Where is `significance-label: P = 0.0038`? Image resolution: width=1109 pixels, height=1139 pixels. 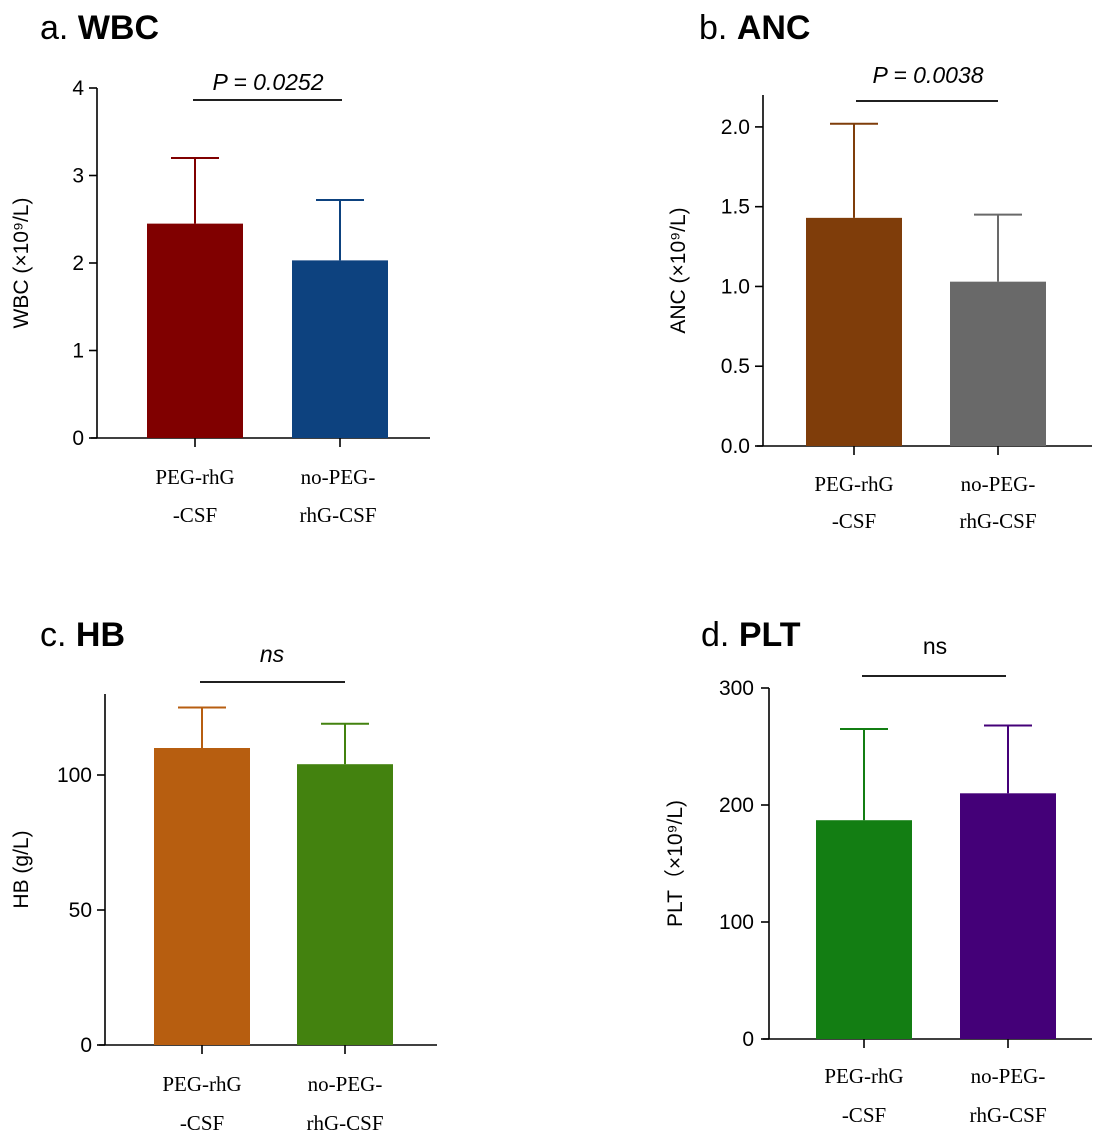 significance-label: P = 0.0038 is located at coordinates (927, 75).